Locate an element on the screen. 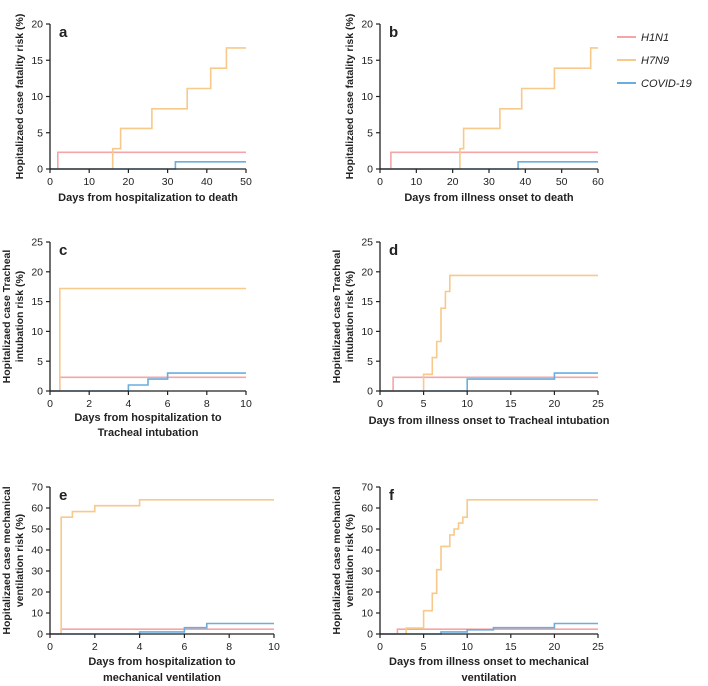 The image size is (708, 686). panel-label: b is located at coordinates (393, 32).